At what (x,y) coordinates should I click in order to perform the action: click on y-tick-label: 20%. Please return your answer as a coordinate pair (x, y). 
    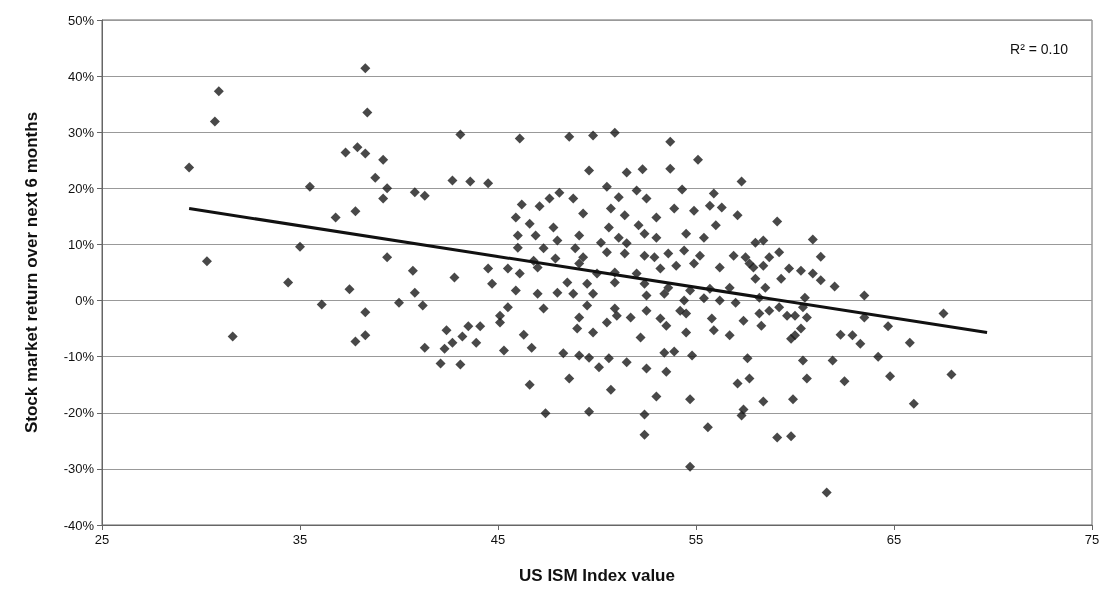
    Looking at the image, I should click on (81, 188).